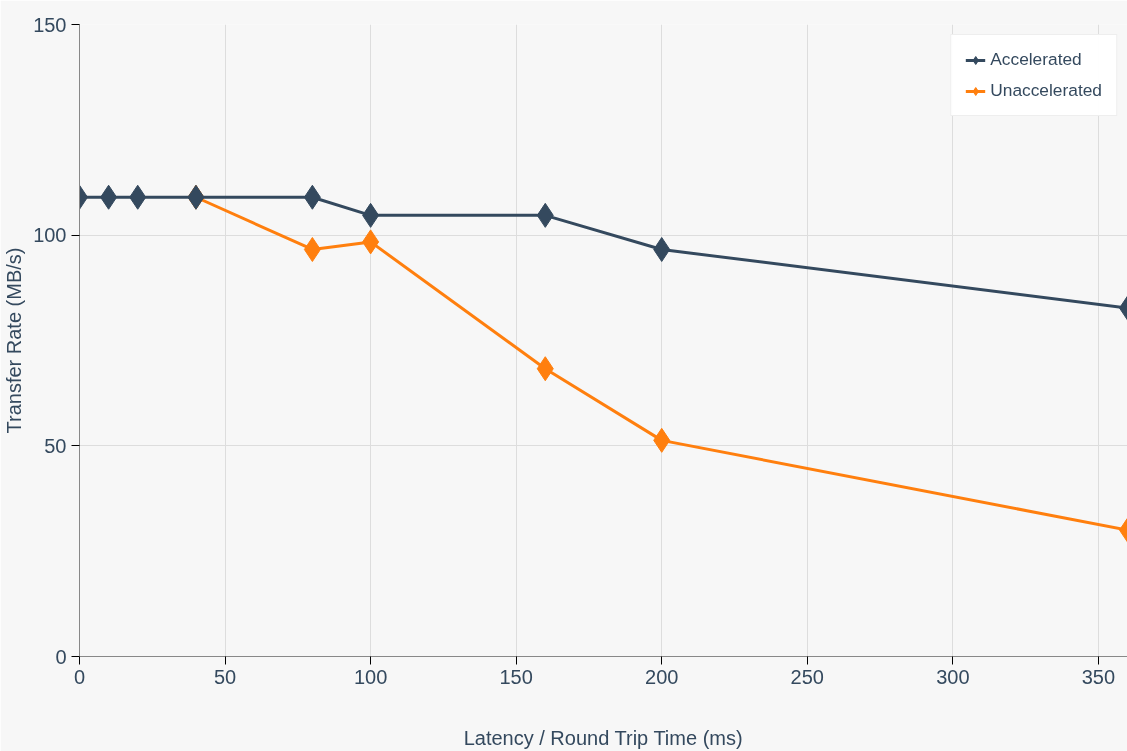 Image resolution: width=1127 pixels, height=751 pixels. Describe the element at coordinates (662, 676) in the screenshot. I see `x-tick-label: 200` at that location.